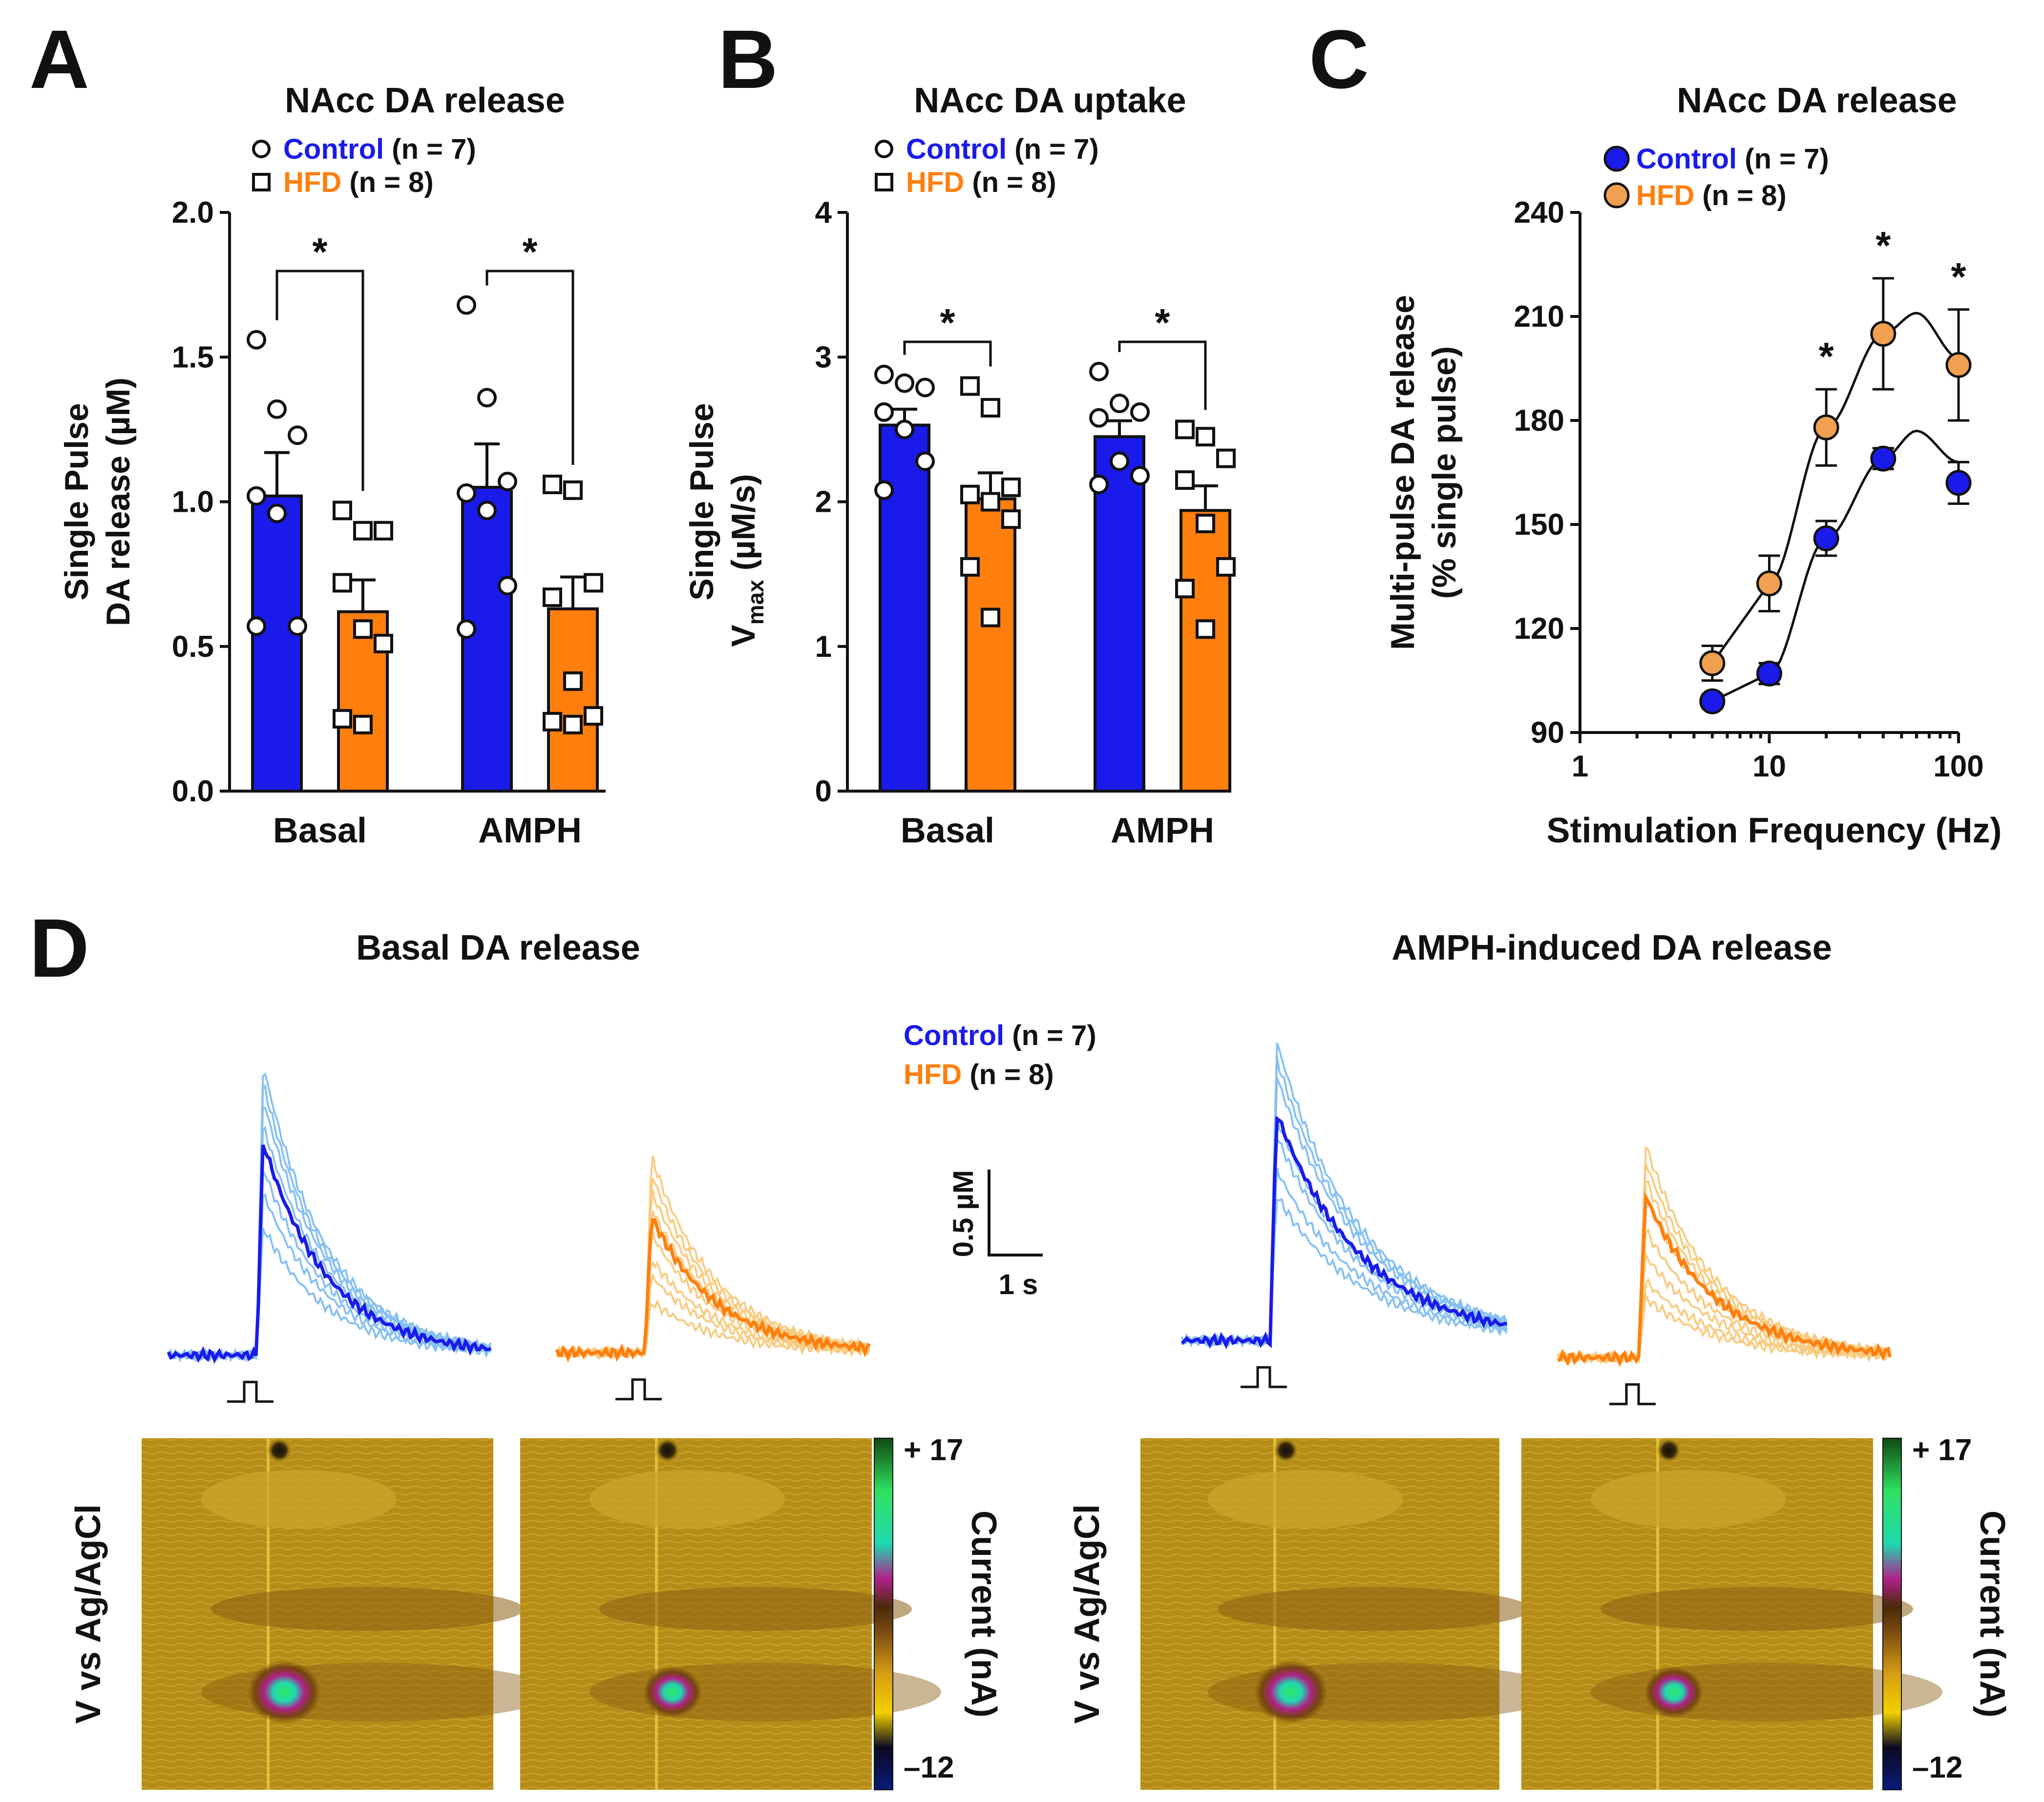 This screenshot has width=2044, height=1802. What do you see at coordinates (1050, 100) in the screenshot?
I see `chart-title: NAcc DA uptake` at bounding box center [1050, 100].